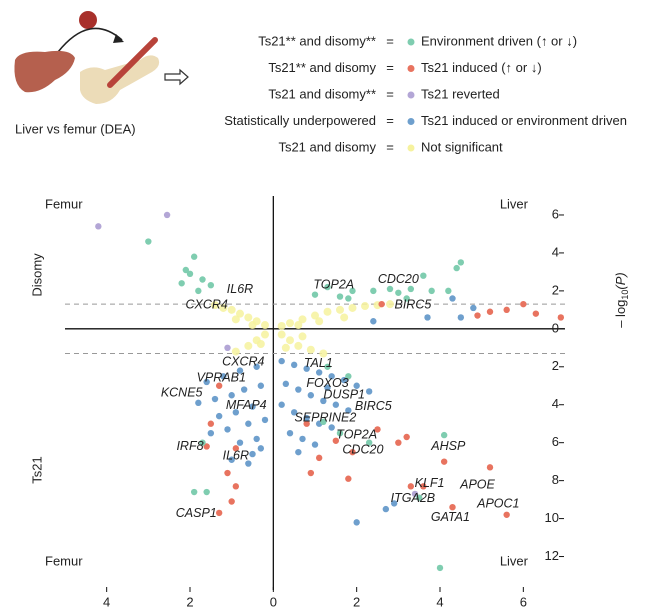  What do you see at coordinates (552, 517) in the screenshot?
I see `y-tick-label: 10` at bounding box center [552, 517].